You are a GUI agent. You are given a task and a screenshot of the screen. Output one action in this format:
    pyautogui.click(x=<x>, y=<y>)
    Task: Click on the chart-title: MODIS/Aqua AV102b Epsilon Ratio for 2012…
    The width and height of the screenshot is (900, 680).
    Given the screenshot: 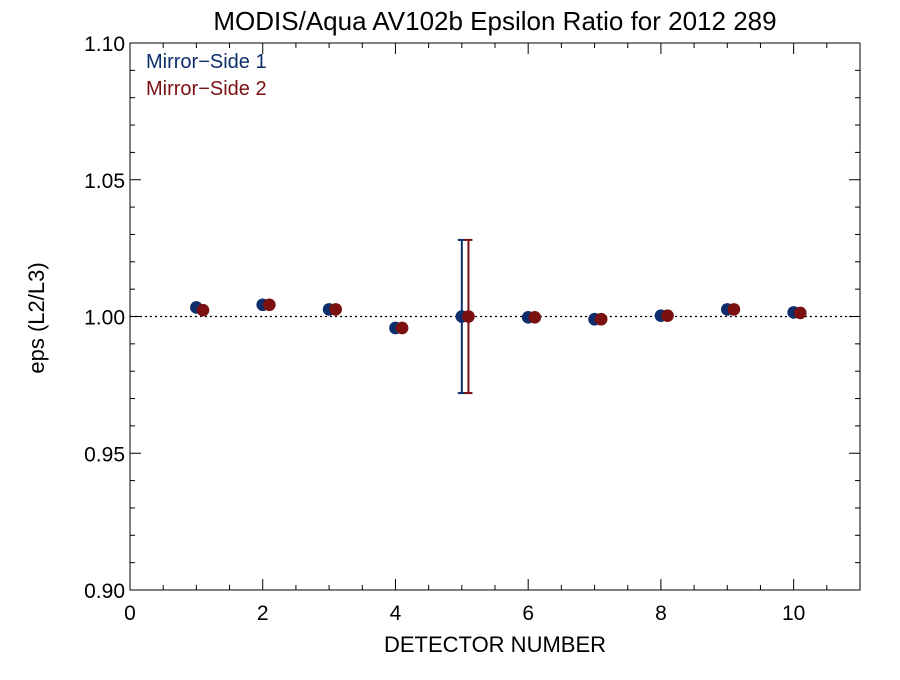 What is the action you would take?
    pyautogui.click(x=494, y=21)
    